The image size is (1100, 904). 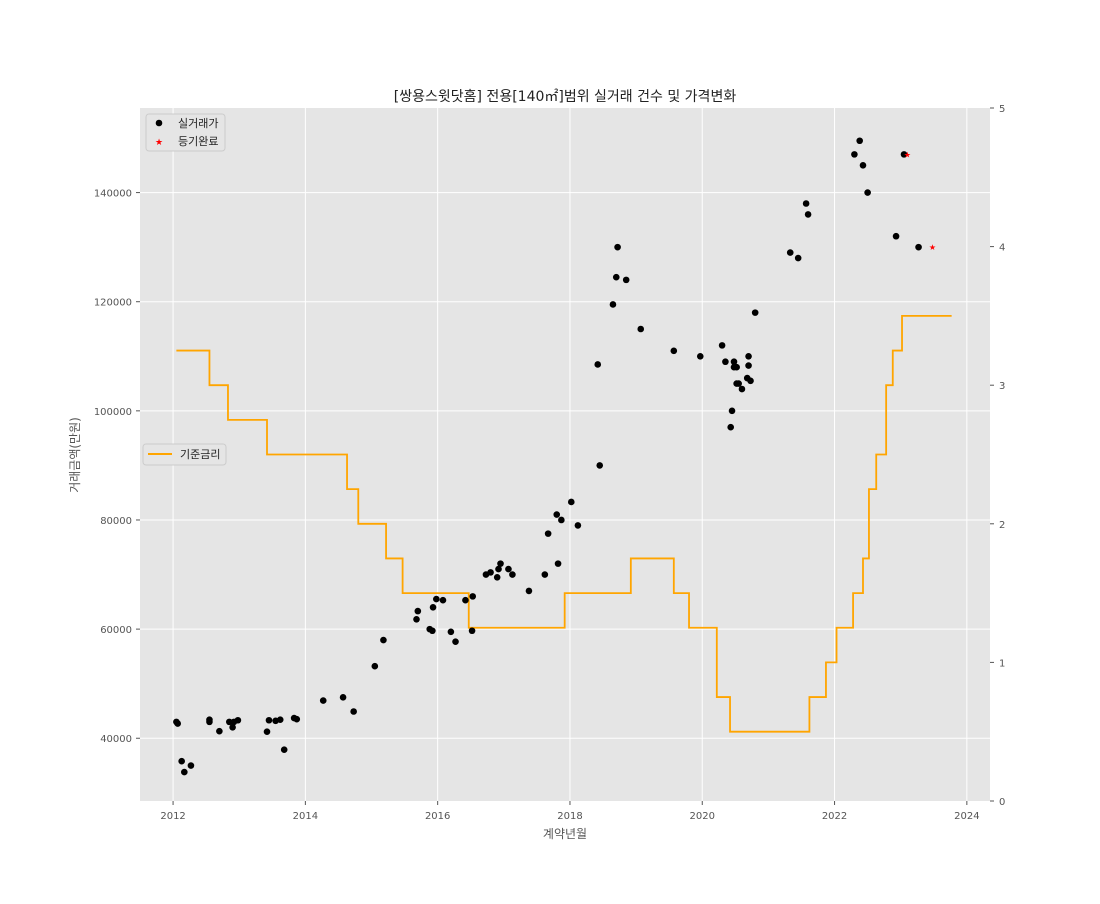 I want to click on y-axis-label: 거래금액(만원), so click(x=75, y=455).